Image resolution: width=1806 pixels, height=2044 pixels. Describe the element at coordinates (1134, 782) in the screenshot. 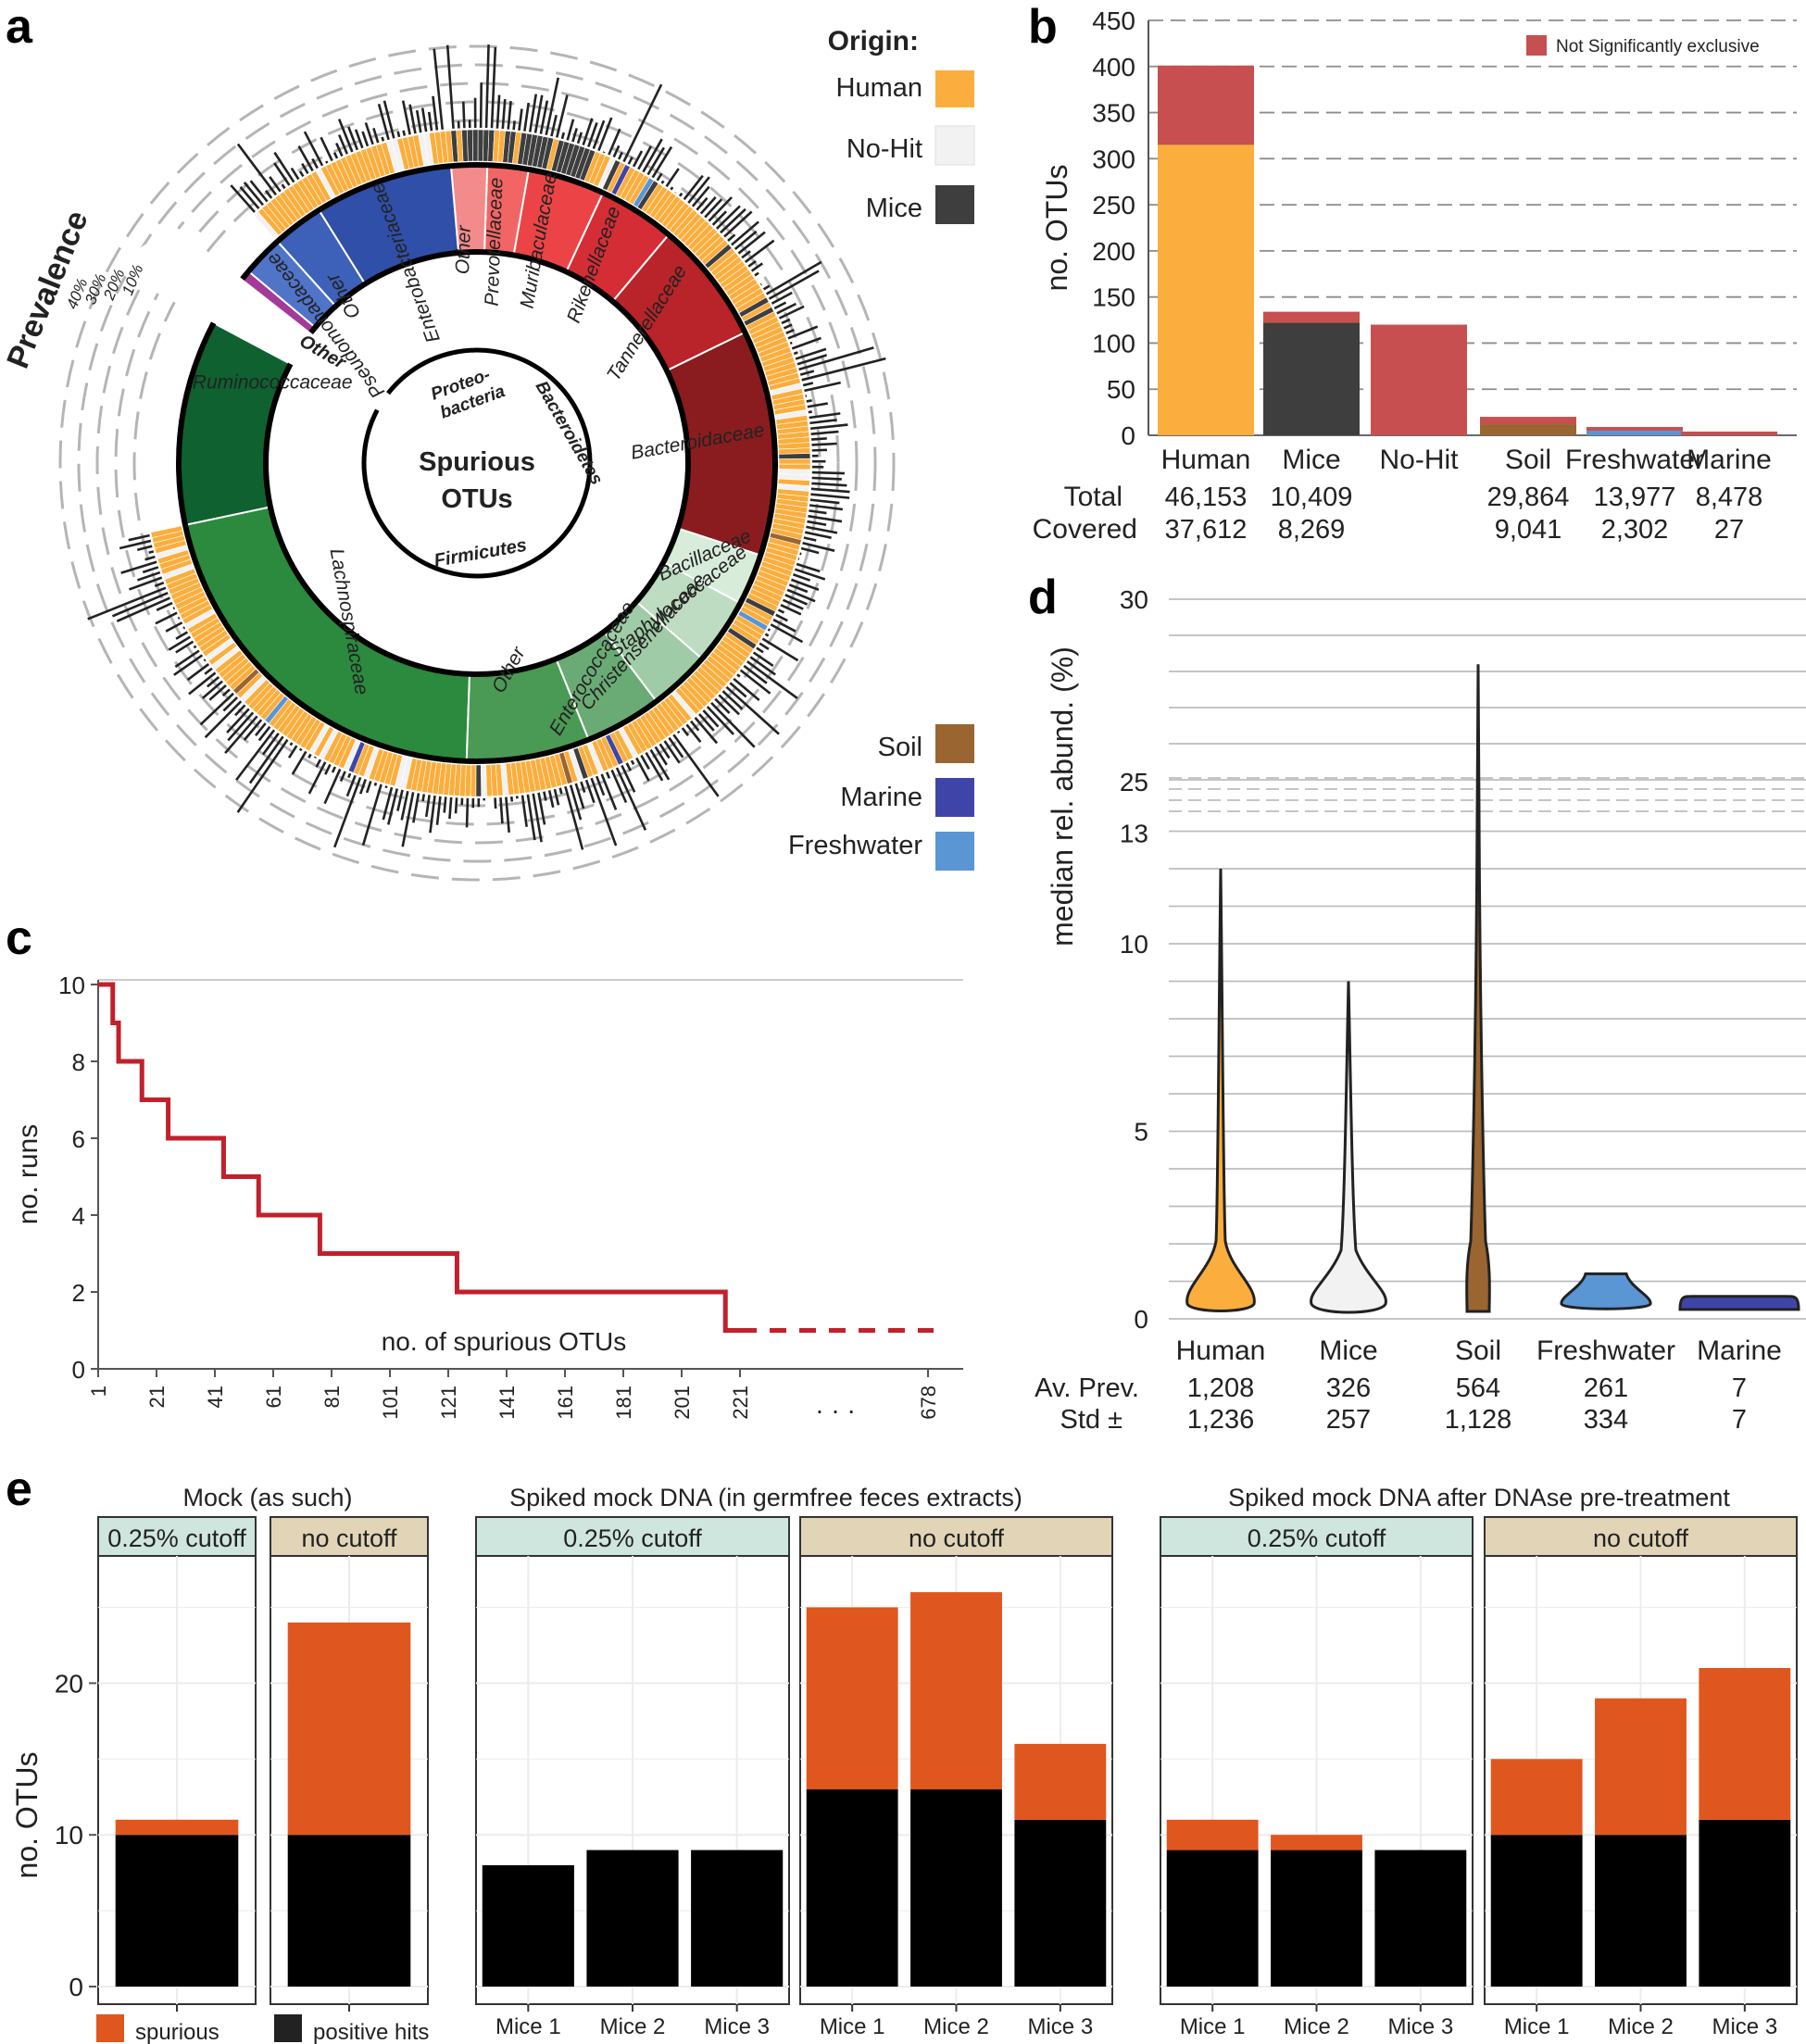

I see `d-ytick-25: 25` at that location.